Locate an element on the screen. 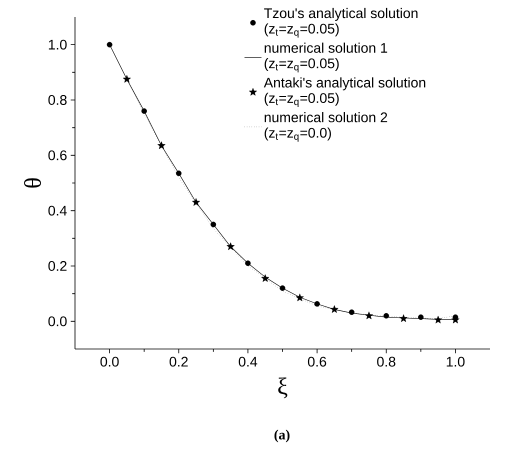 The image size is (508, 450). x-tick-label: 1.0 is located at coordinates (455, 361).